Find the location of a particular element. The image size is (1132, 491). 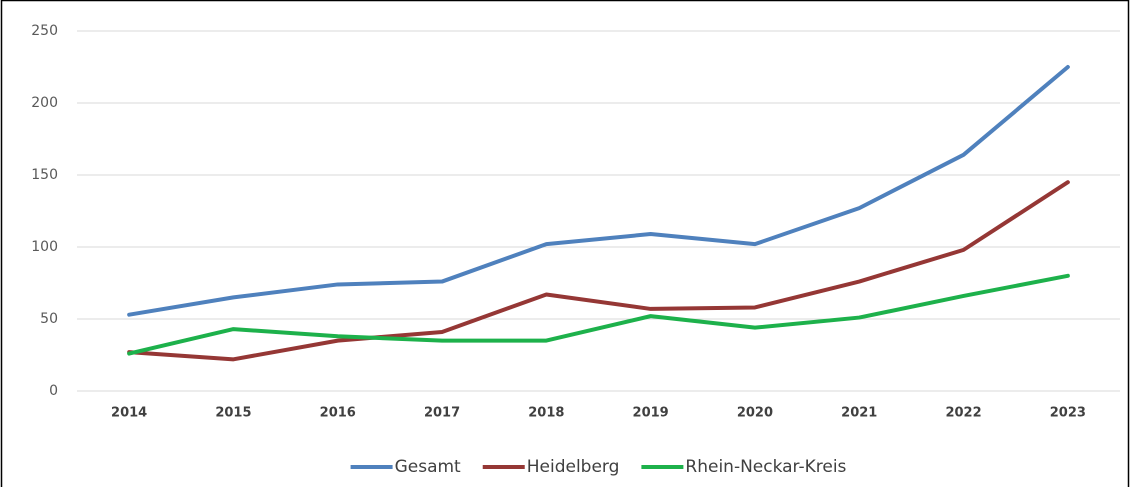

legend: Gesamt Heidelberg Rhein-Neckar-Kreis is located at coordinates (598, 467).